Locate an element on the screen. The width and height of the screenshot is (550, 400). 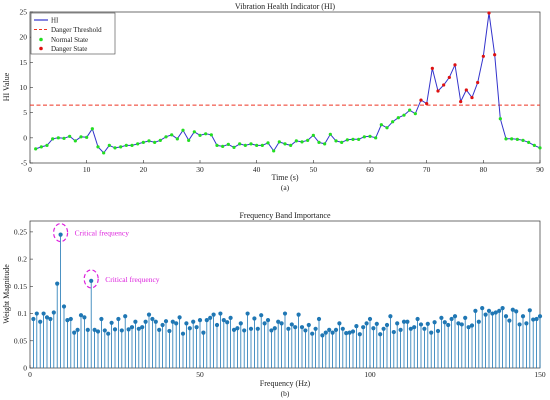
critical-frequency-circle is located at coordinates (91, 279).